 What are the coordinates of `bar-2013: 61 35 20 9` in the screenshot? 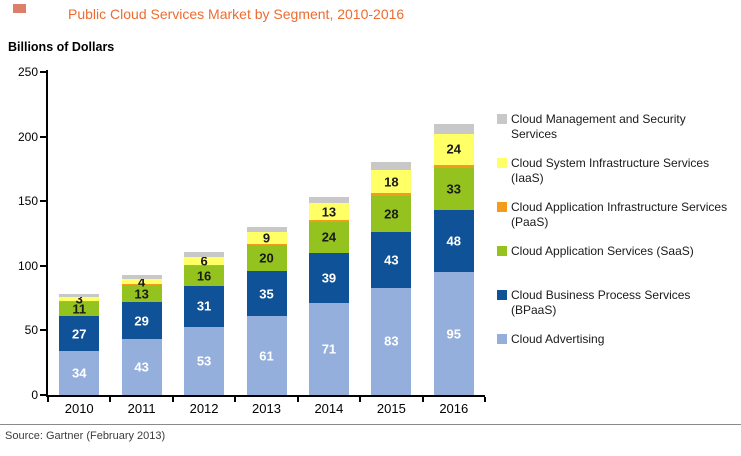 It's located at (266, 310).